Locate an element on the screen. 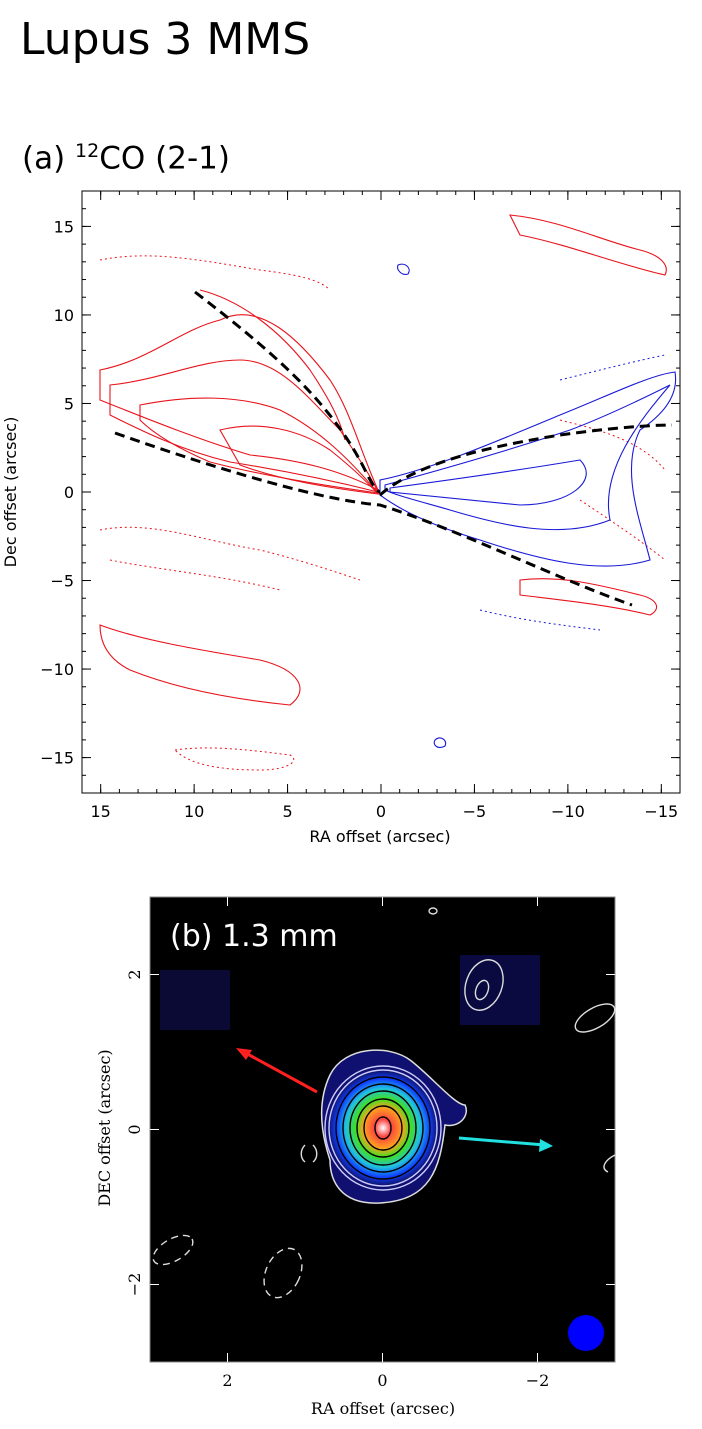 The image size is (702, 1429). y-tick-label: −10 is located at coordinates (57, 669).